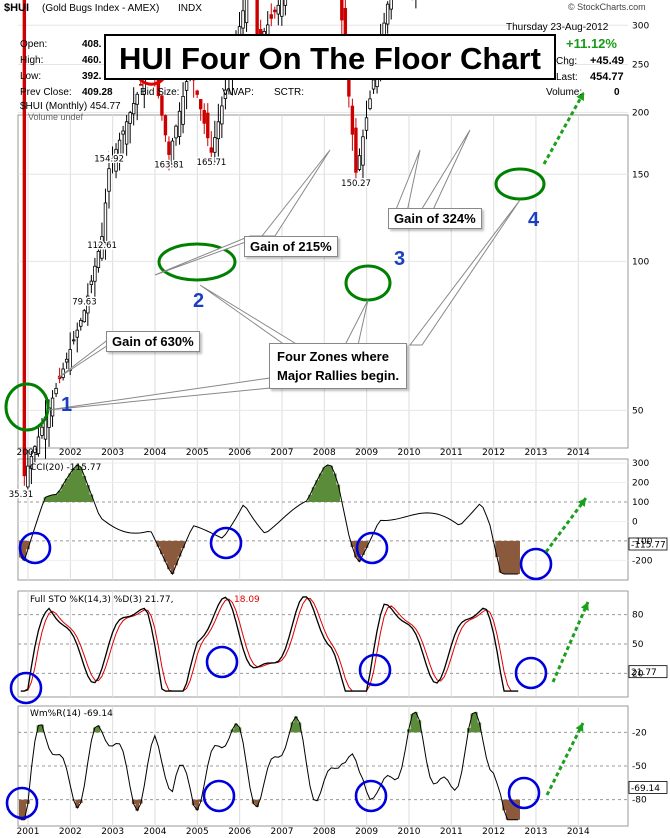  I want to click on low-label: Low:, so click(31, 76).